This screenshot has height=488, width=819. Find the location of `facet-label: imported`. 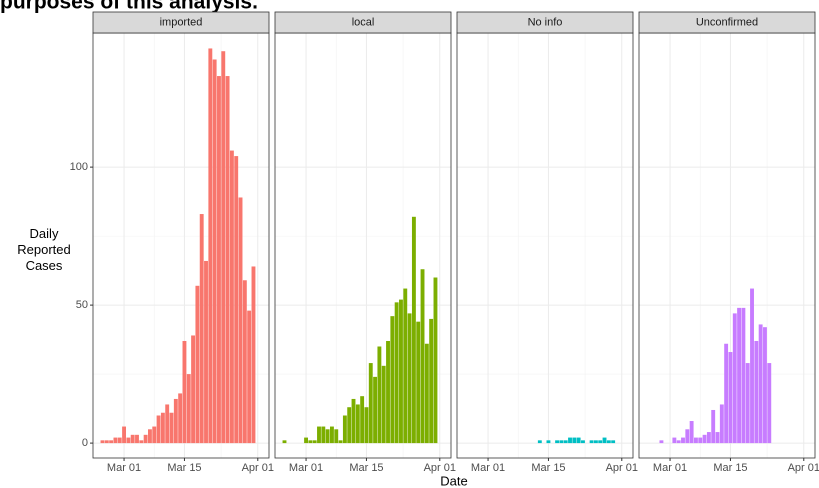

facet-label: imported is located at coordinates (181, 22).